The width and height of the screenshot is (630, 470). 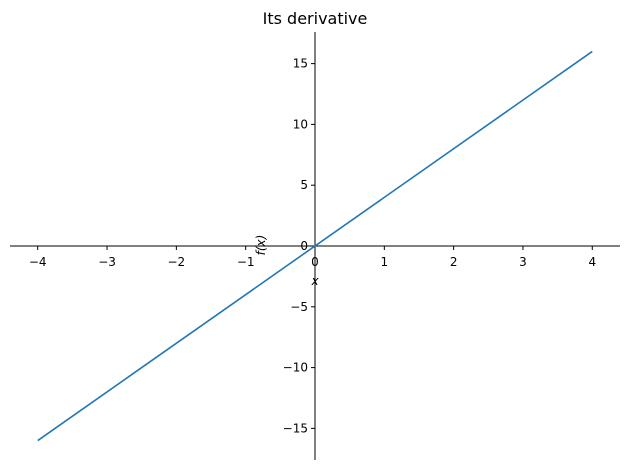 I want to click on y-axis-label: f(x), so click(x=261, y=245).